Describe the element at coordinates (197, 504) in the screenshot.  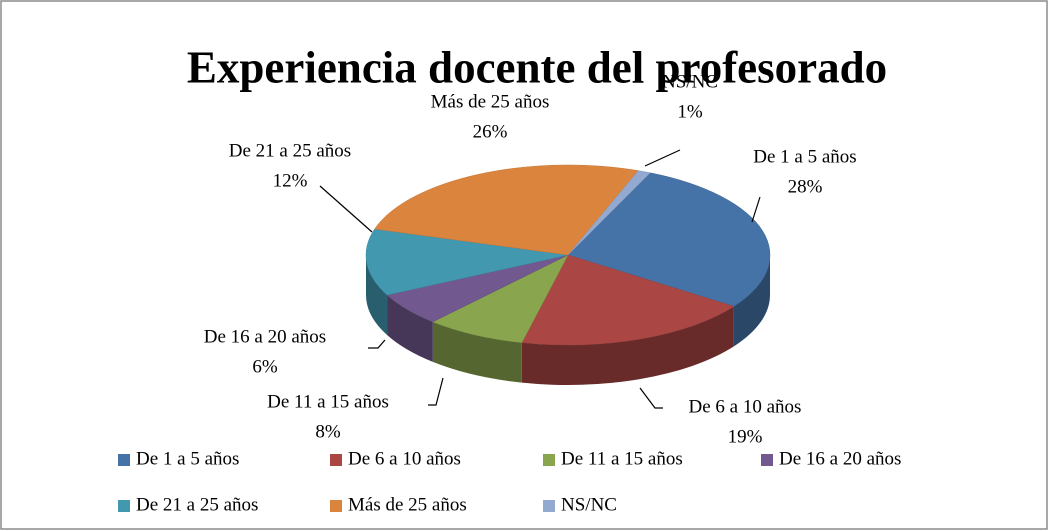
I see `legend-label: De 21 a 25 años` at that location.